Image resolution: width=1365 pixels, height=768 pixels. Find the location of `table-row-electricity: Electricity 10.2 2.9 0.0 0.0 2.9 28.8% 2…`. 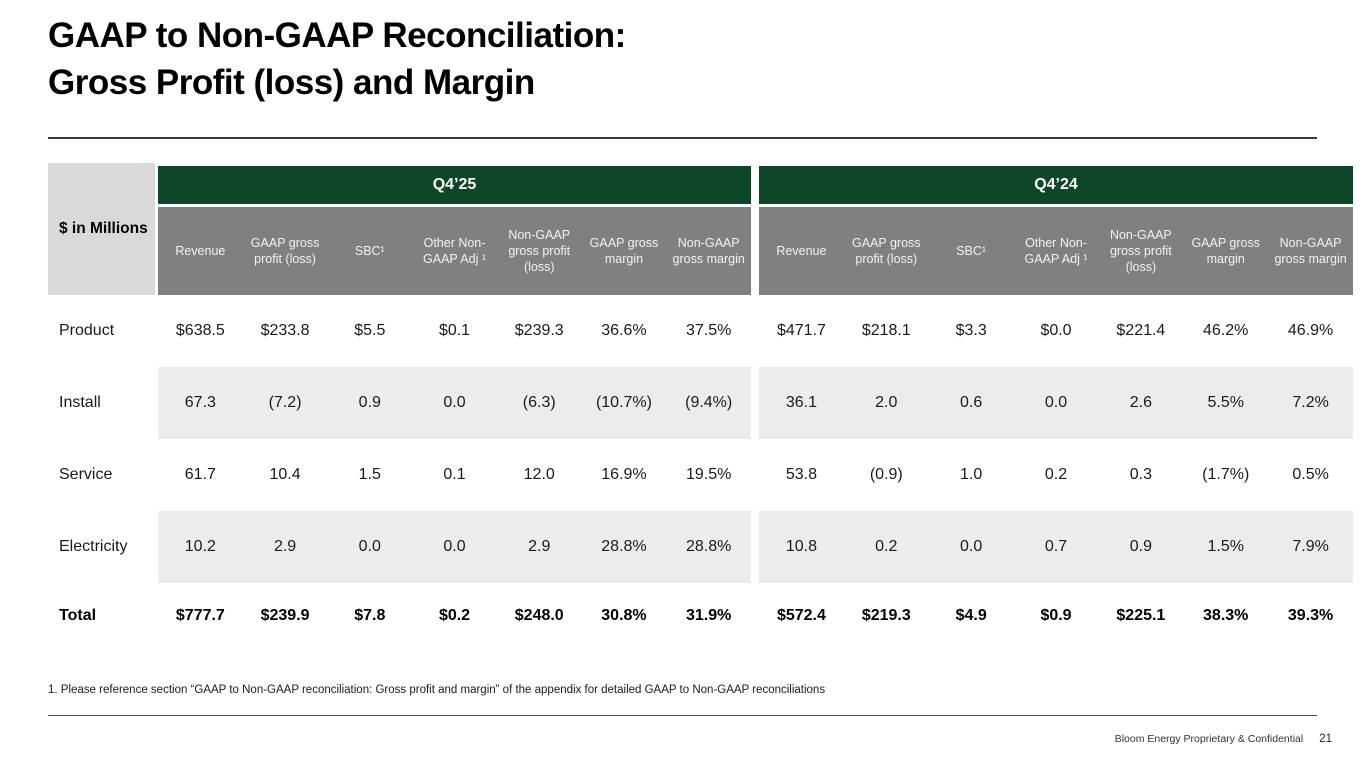

table-row-electricity: Electricity 10.2 2.9 0.0 0.0 2.9 28.8% 2… is located at coordinates (700, 547).